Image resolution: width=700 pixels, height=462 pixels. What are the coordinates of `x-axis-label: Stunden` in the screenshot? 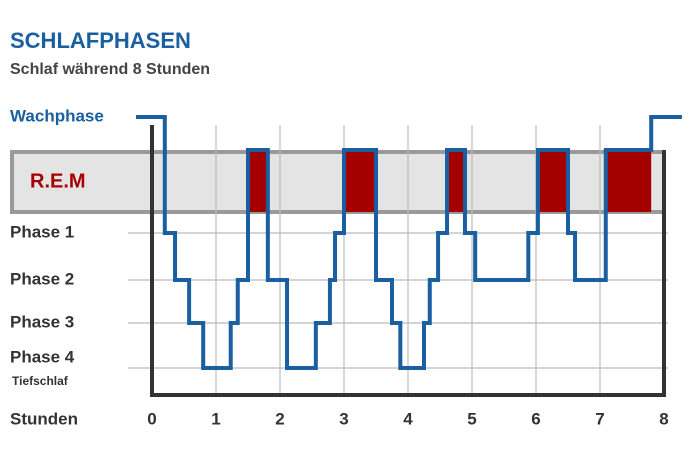 It's located at (44, 418).